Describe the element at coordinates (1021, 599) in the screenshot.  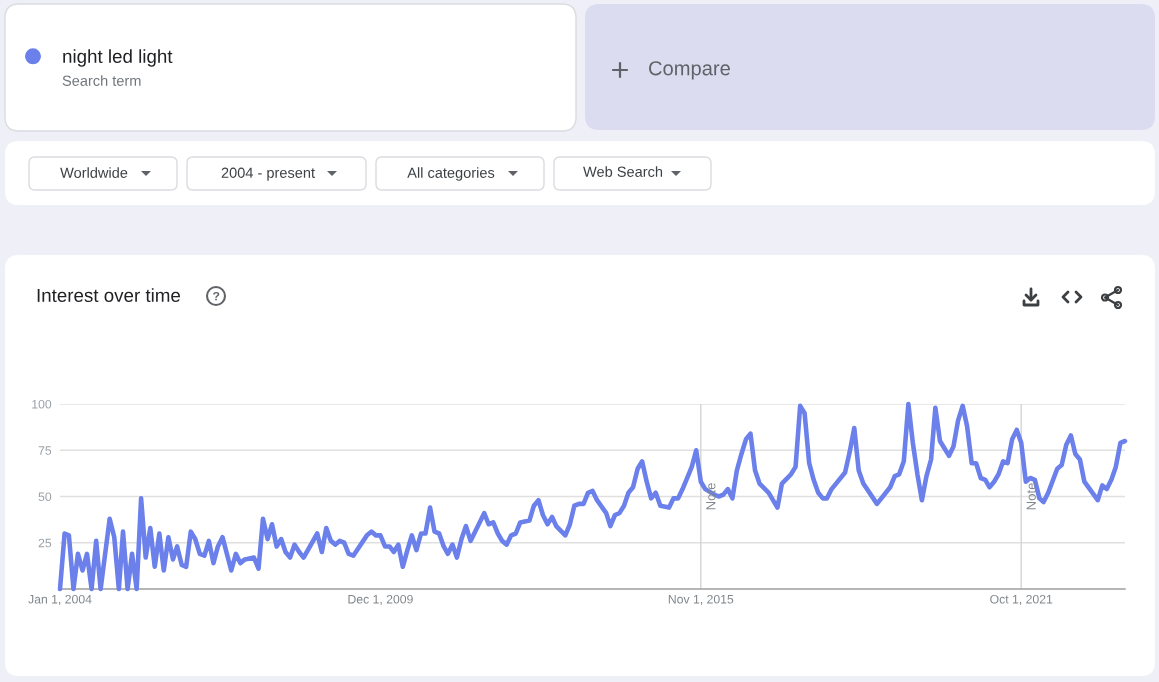
I see `x-tick-label: Oct 1, 2021` at that location.